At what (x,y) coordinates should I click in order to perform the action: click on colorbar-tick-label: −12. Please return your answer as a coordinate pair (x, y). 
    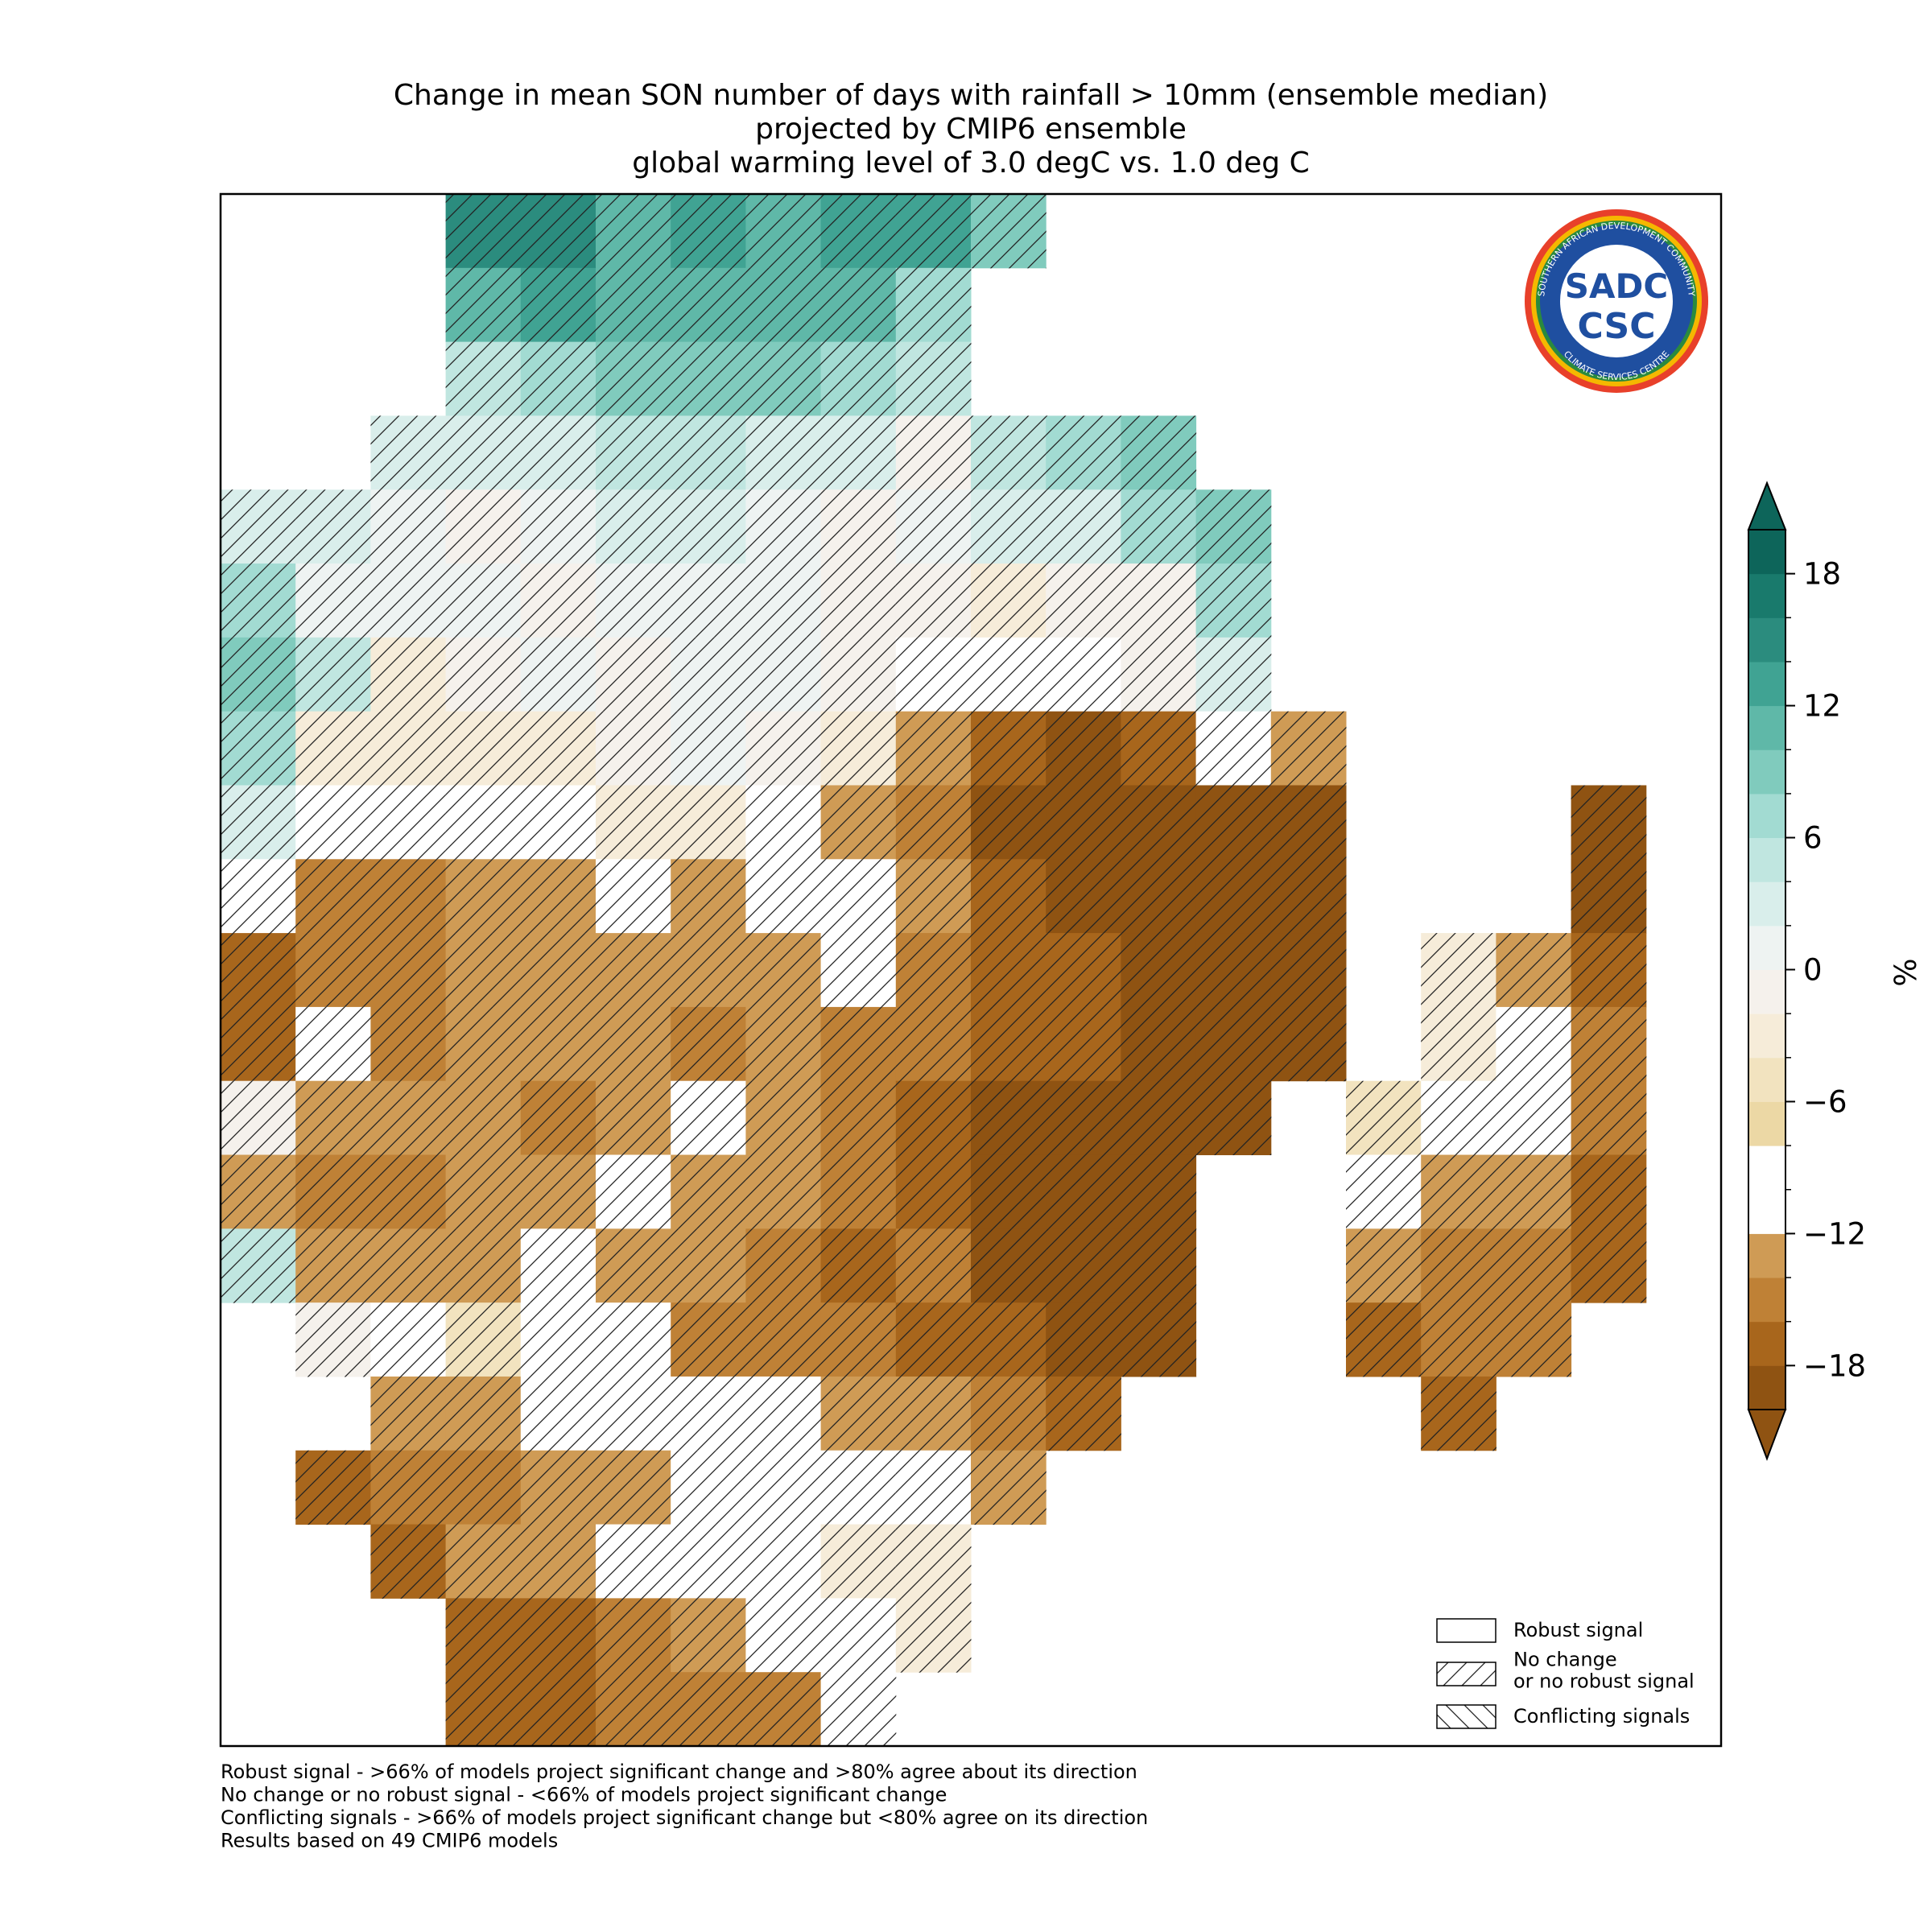
    Looking at the image, I should click on (1834, 1233).